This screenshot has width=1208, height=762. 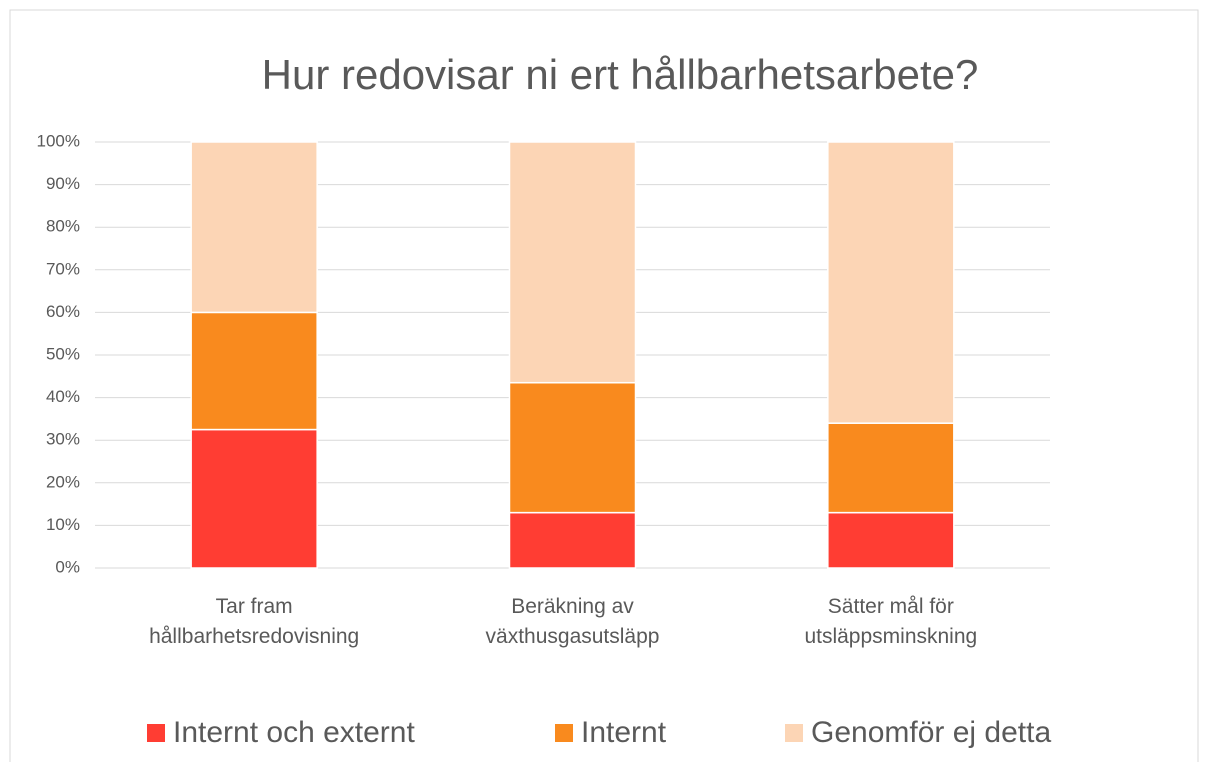 I want to click on y-tick-label: 0%, so click(x=67, y=566).